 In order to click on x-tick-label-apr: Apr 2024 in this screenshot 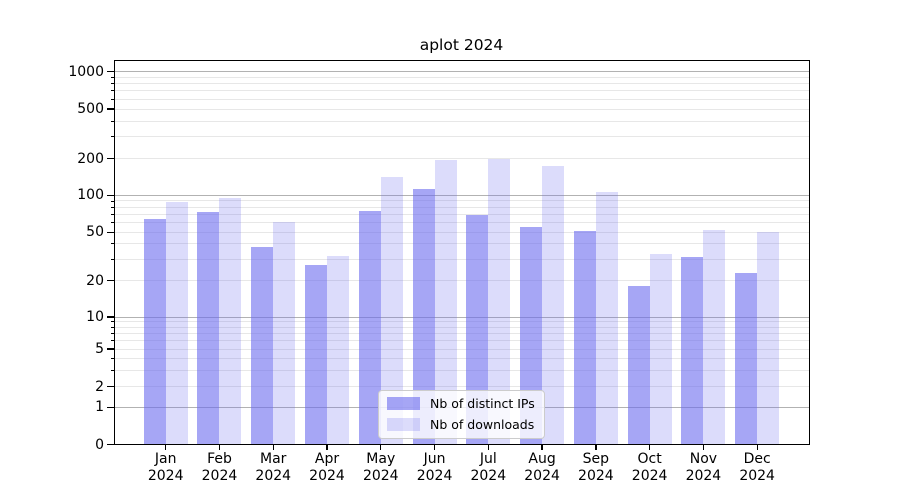, I will do `click(327, 467)`.